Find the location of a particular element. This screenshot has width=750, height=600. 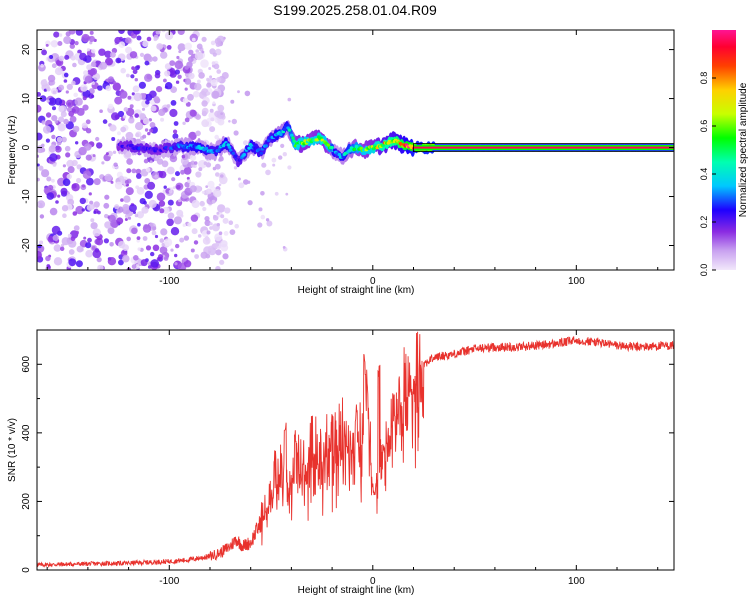

snr-xlabel: Height of straight line (km) is located at coordinates (356, 590).